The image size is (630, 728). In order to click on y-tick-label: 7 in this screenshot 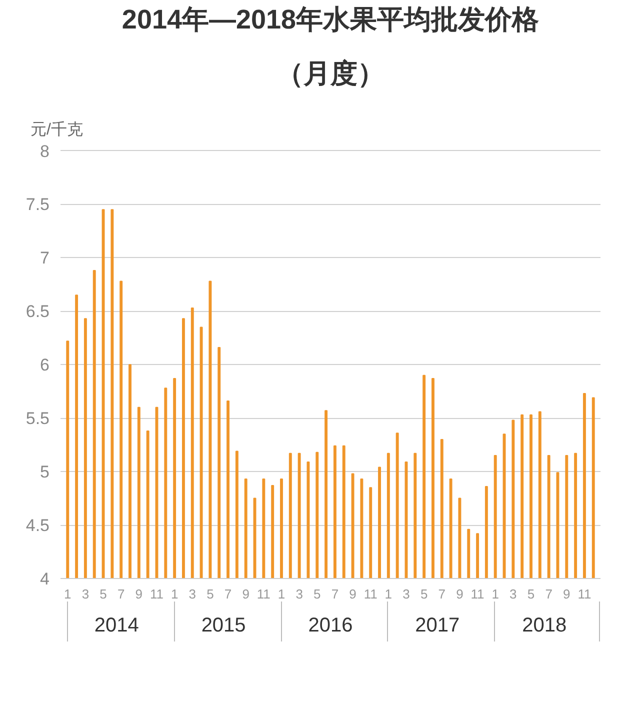, I will do `click(45, 258)`.